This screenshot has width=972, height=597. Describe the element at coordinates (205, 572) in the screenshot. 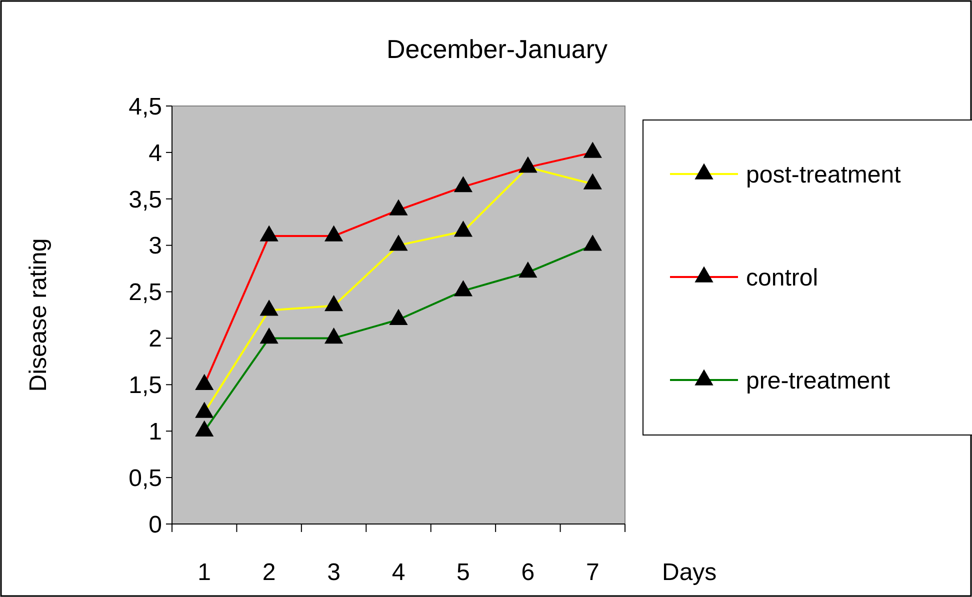

I see `x-tick-label: 1` at that location.